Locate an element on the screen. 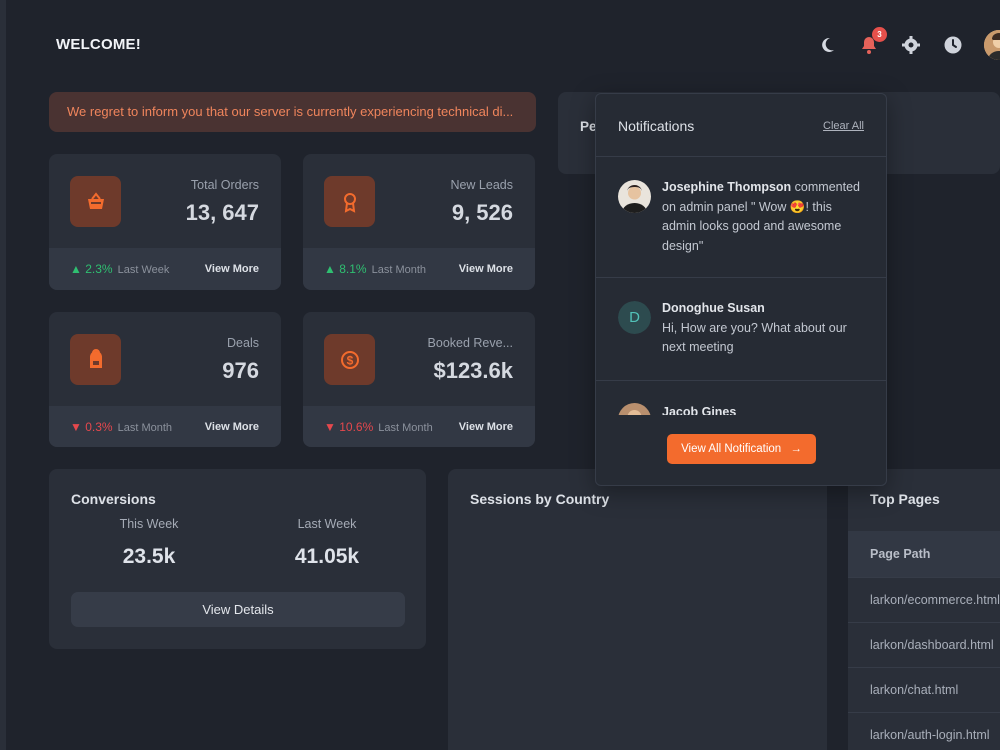  stat-value: 976 is located at coordinates (240, 370).